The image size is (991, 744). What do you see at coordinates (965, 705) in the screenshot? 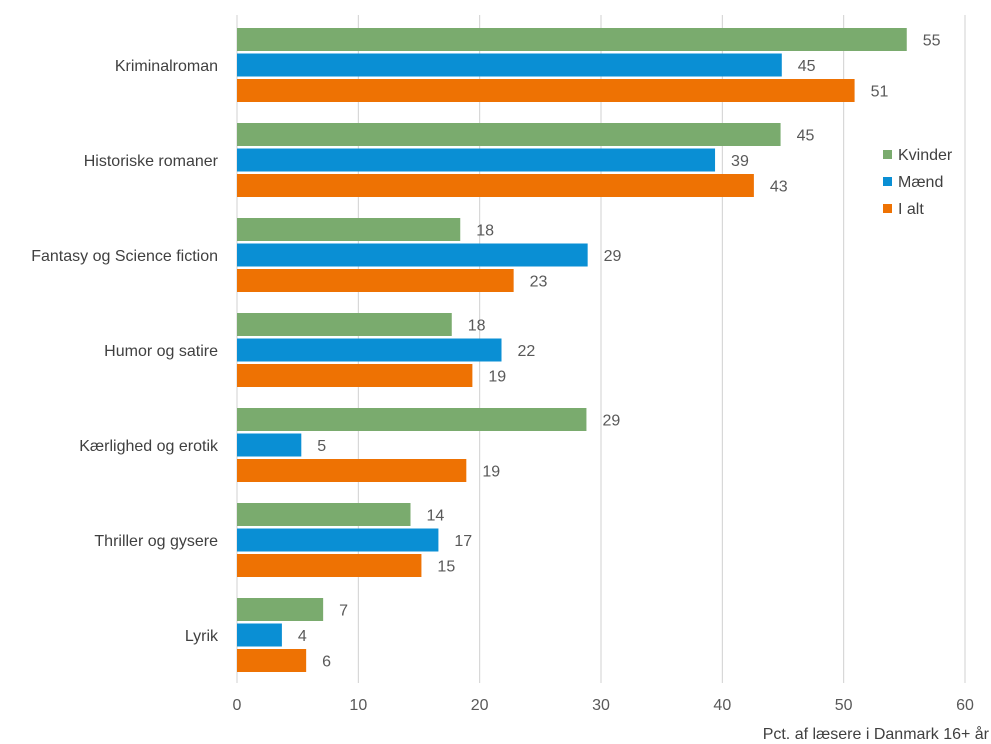
I see `x-tick-label-60: 60` at bounding box center [965, 705].